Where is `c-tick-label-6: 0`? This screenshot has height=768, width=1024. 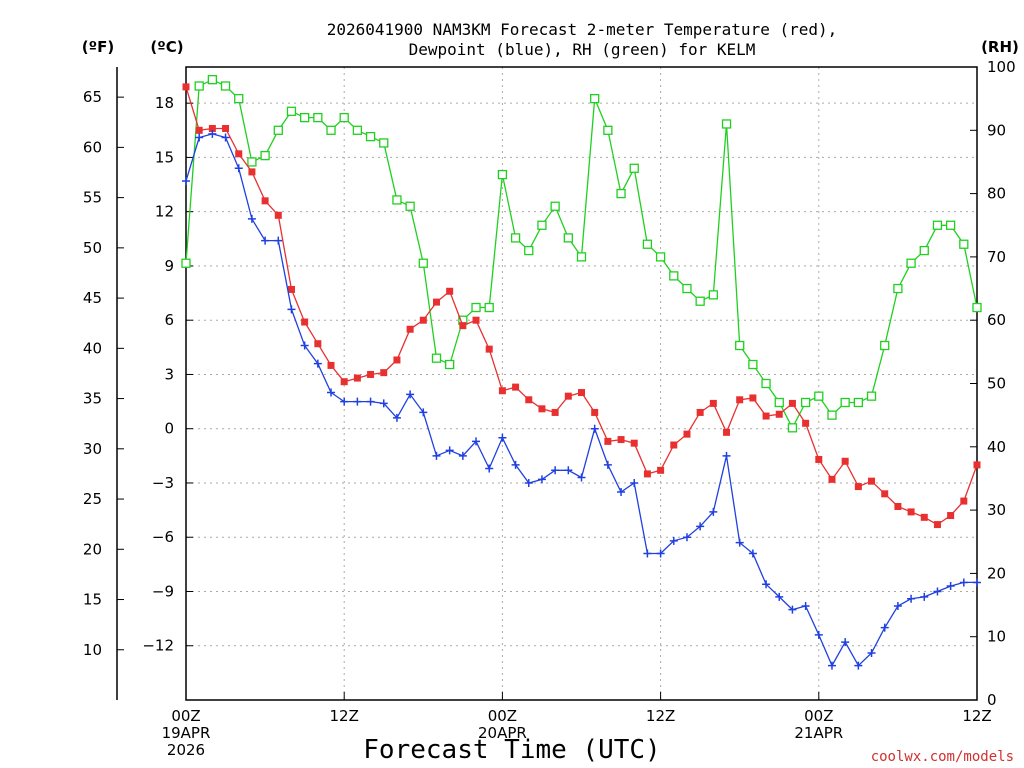 c-tick-label-6: 0 is located at coordinates (169, 429).